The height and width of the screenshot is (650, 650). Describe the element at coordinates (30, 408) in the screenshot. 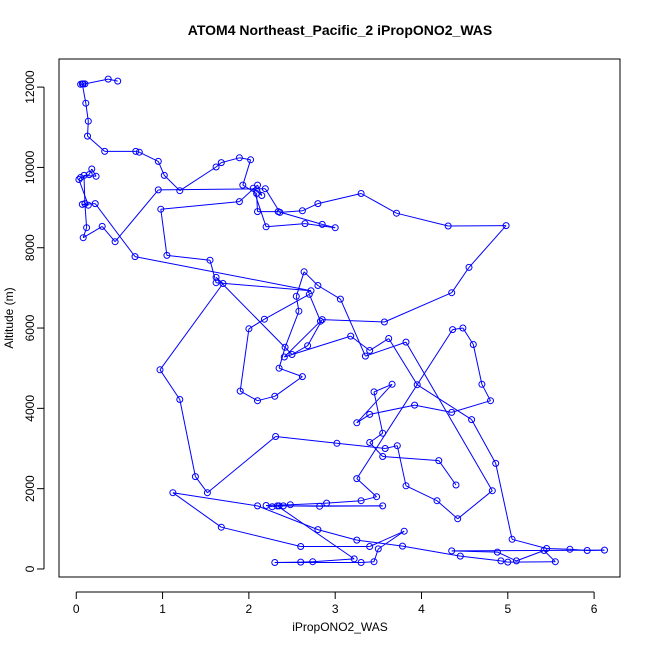

I see `y-tick-label: 4000` at that location.